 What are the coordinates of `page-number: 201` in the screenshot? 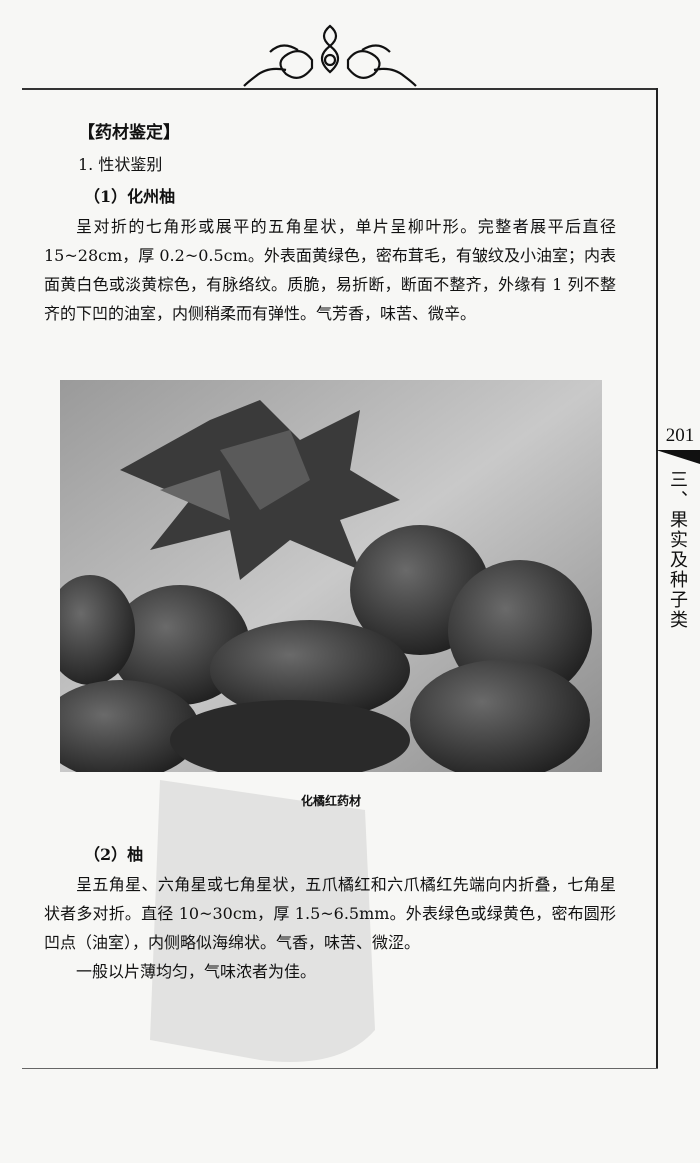 It's located at (680, 436).